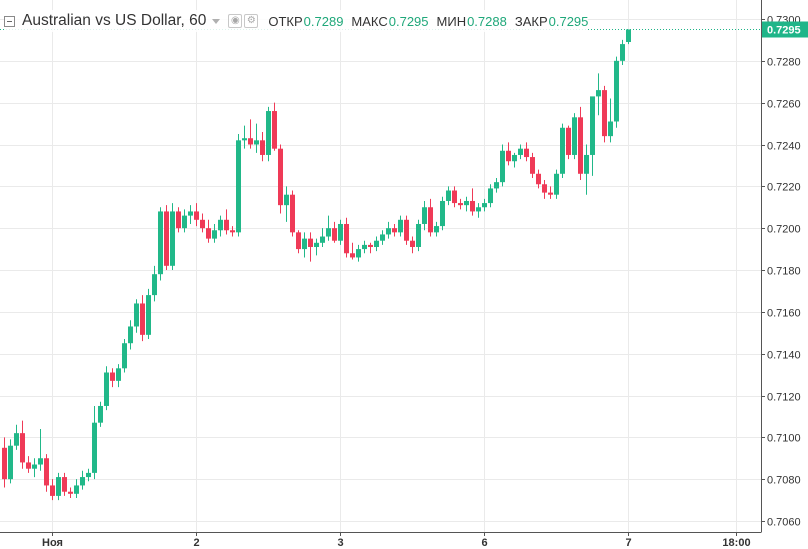 The height and width of the screenshot is (549, 808). What do you see at coordinates (9, 21) in the screenshot?
I see `collapse-legend-icon` at bounding box center [9, 21].